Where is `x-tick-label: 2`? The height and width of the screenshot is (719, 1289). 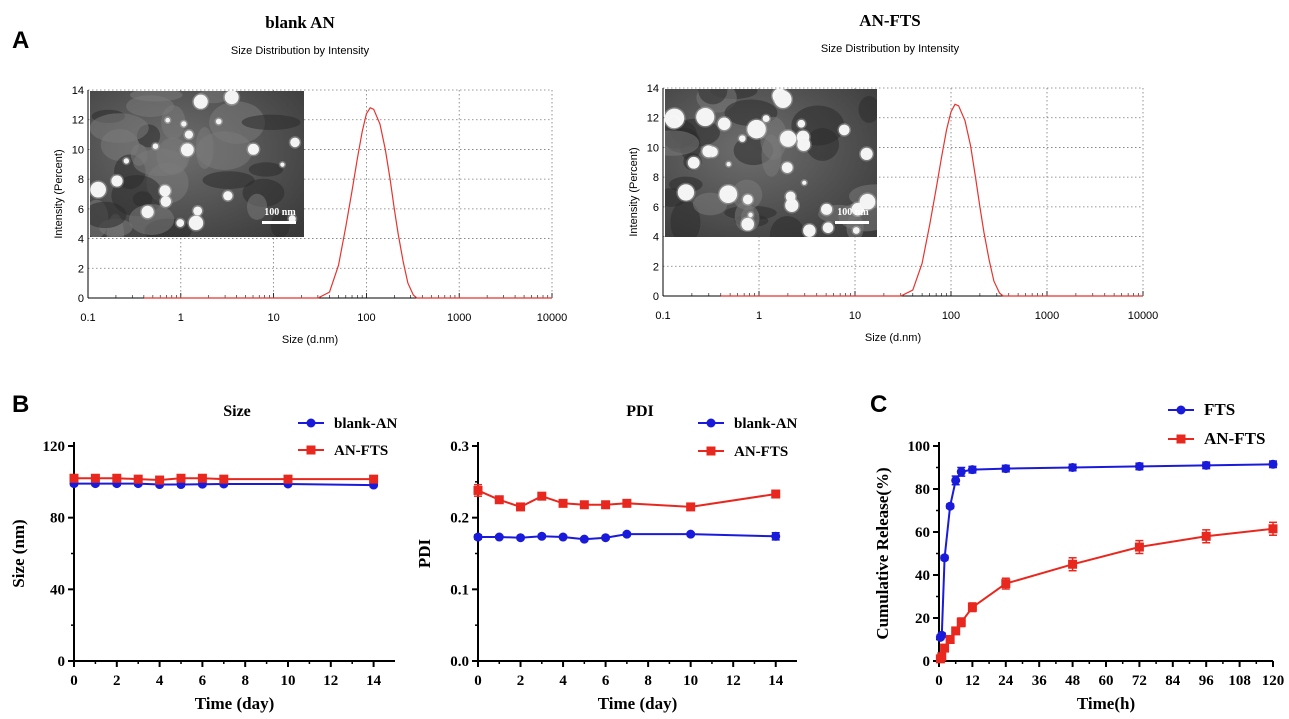 x-tick-label: 2 is located at coordinates (117, 681).